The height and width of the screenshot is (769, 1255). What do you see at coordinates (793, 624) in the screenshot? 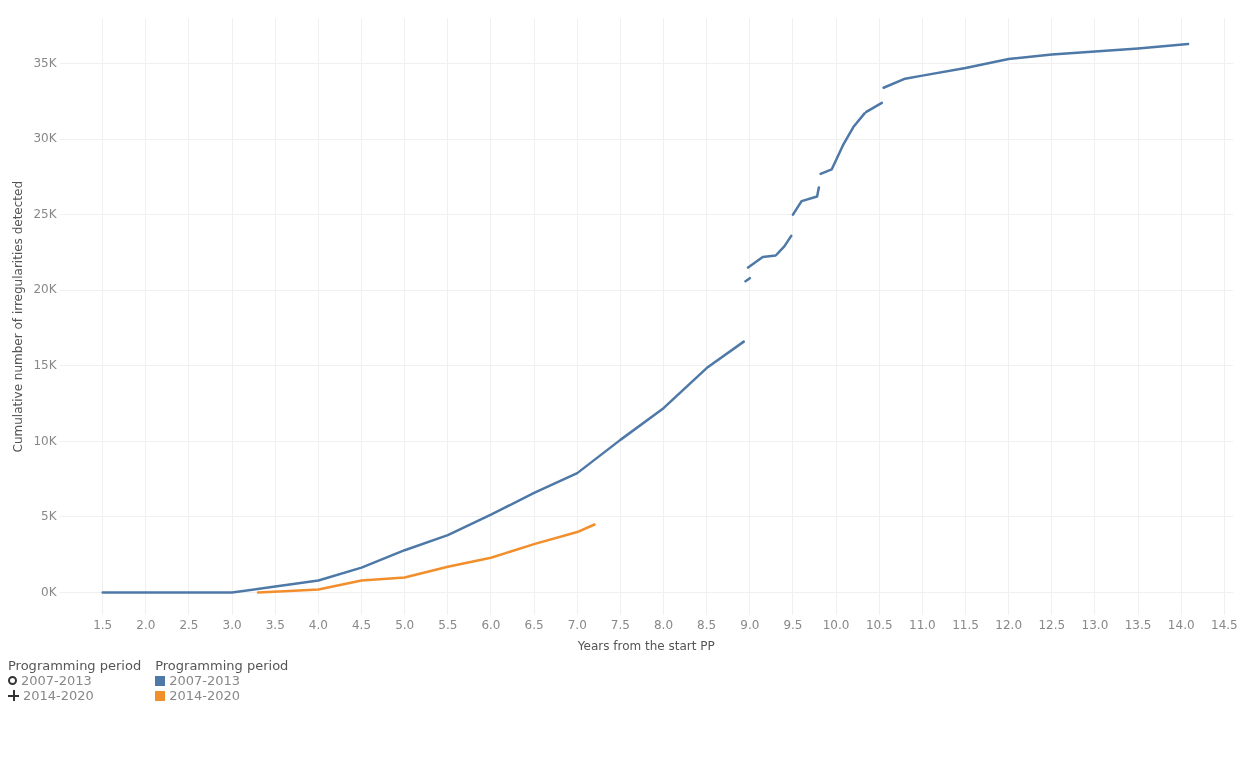
I see `x-tick-label: 9.5` at bounding box center [793, 624].